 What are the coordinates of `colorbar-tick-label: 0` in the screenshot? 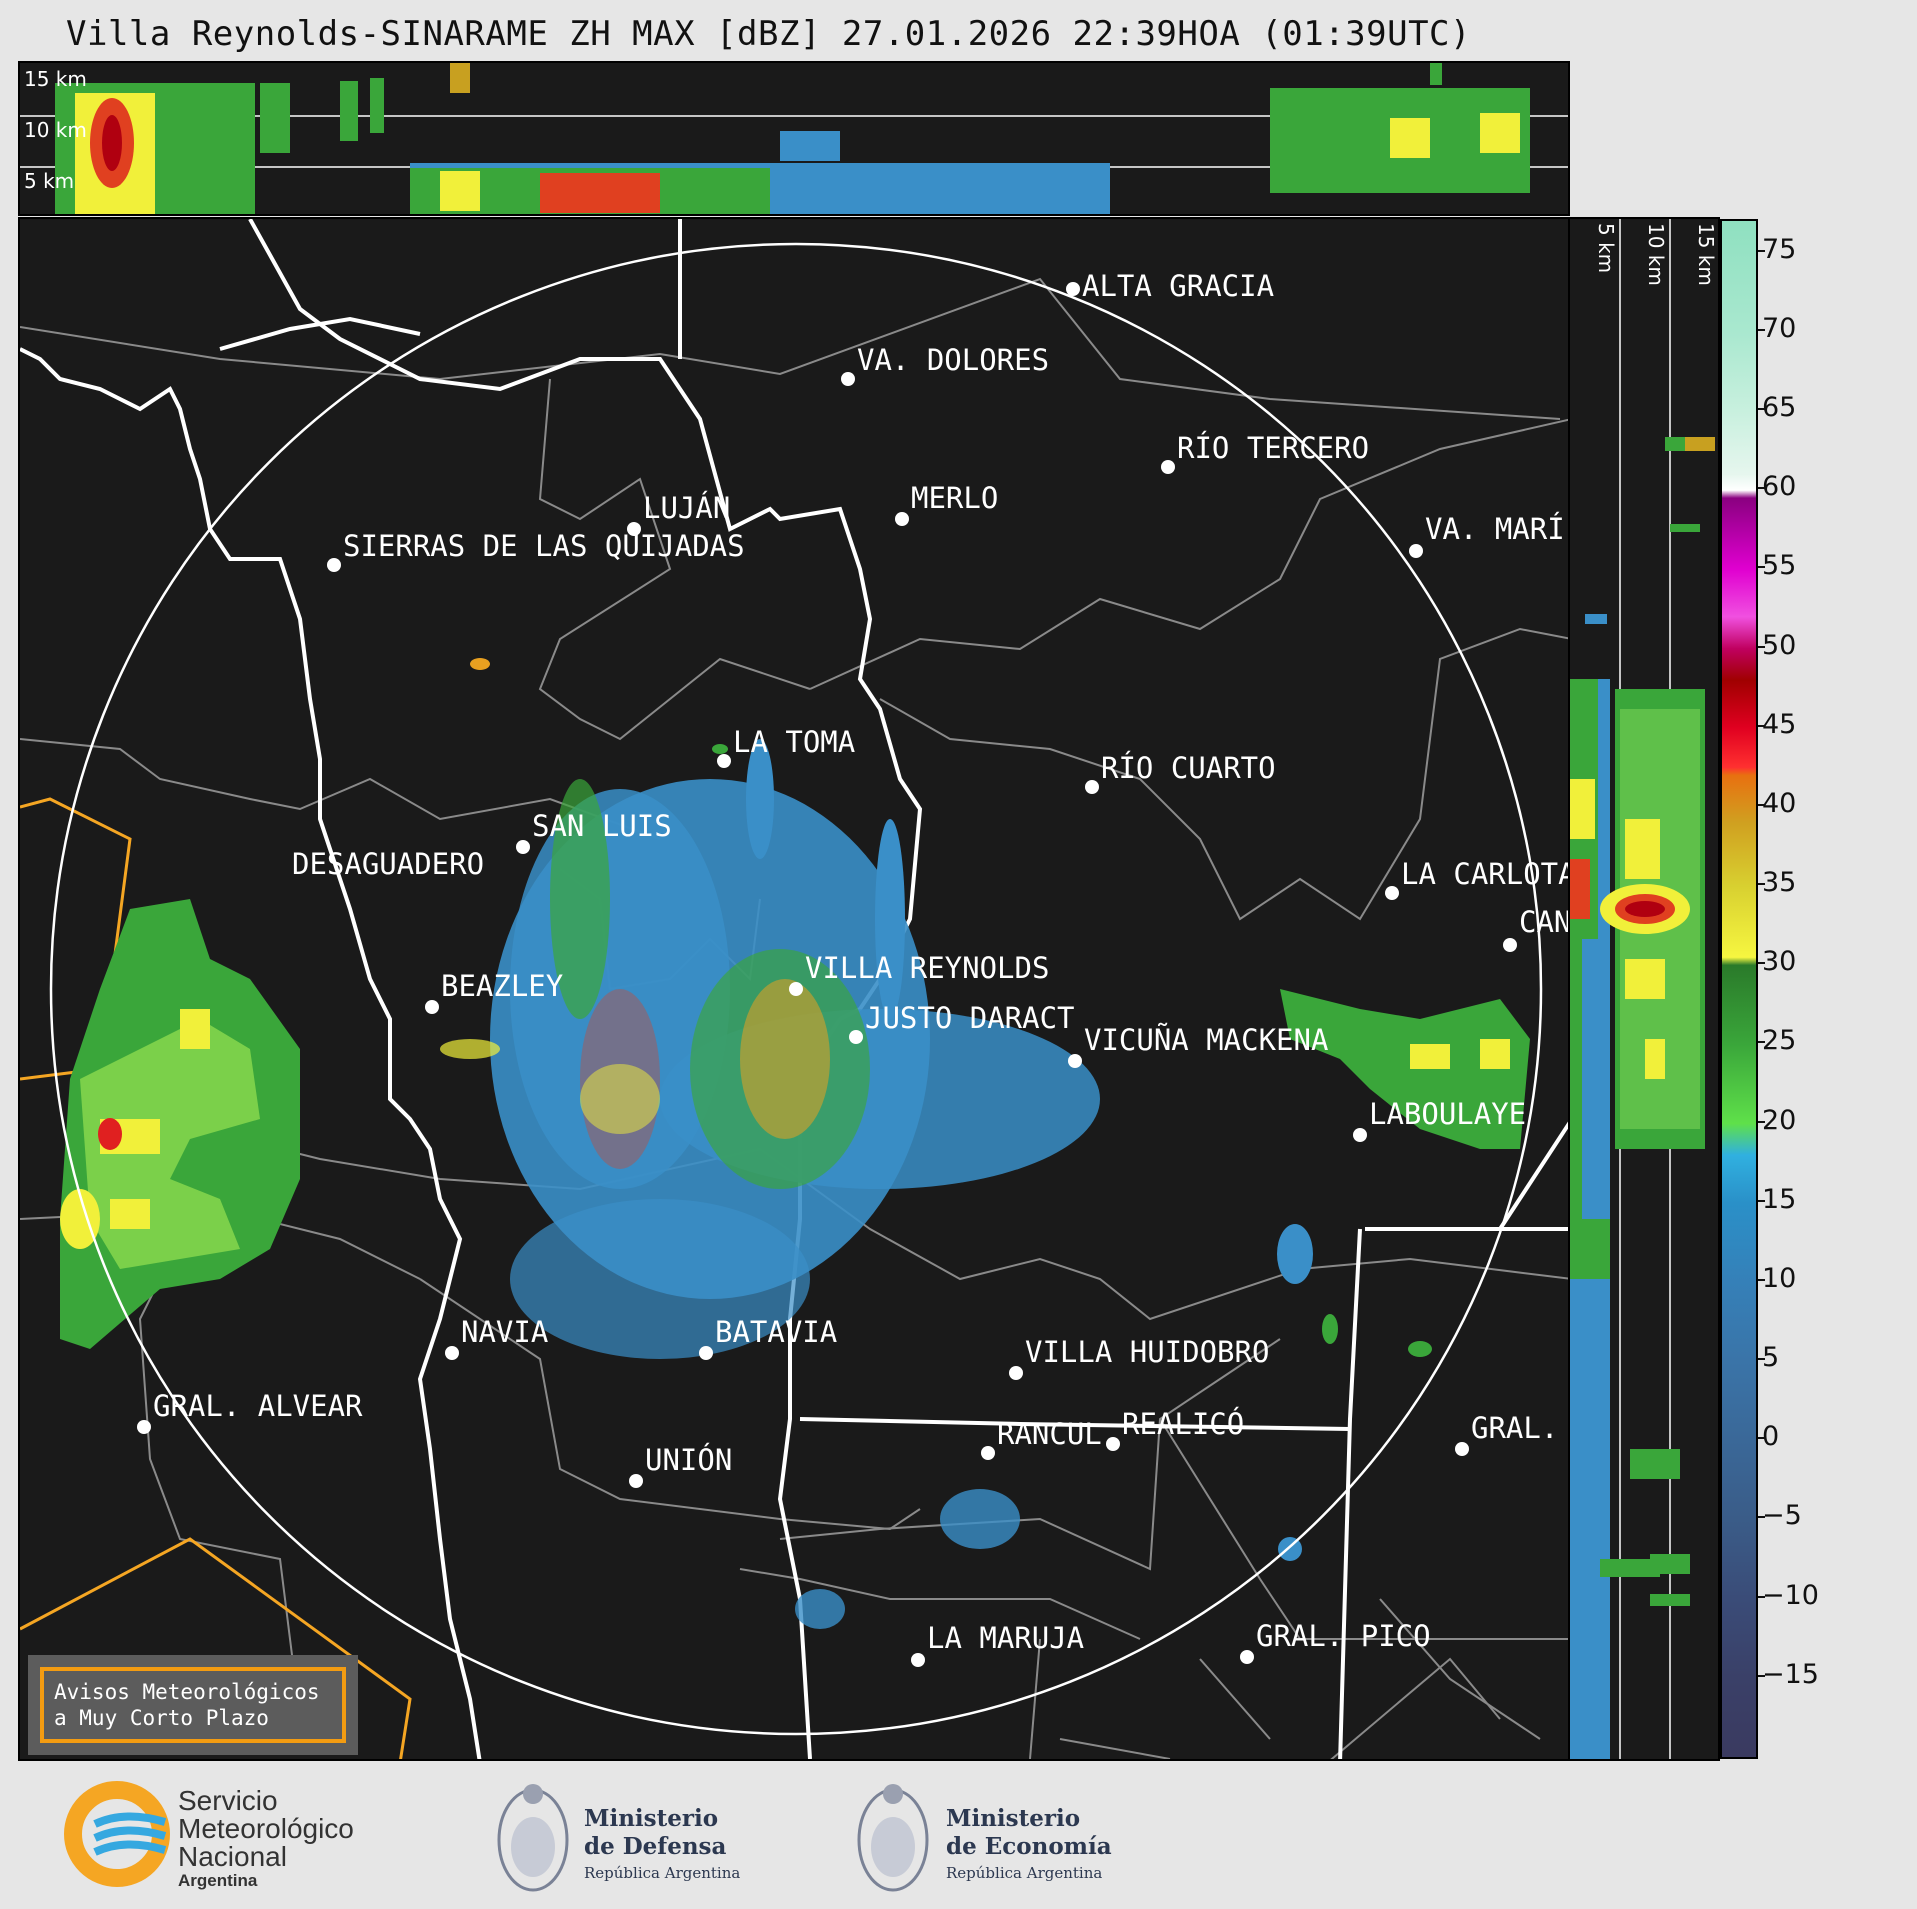 It's located at (1771, 1437).